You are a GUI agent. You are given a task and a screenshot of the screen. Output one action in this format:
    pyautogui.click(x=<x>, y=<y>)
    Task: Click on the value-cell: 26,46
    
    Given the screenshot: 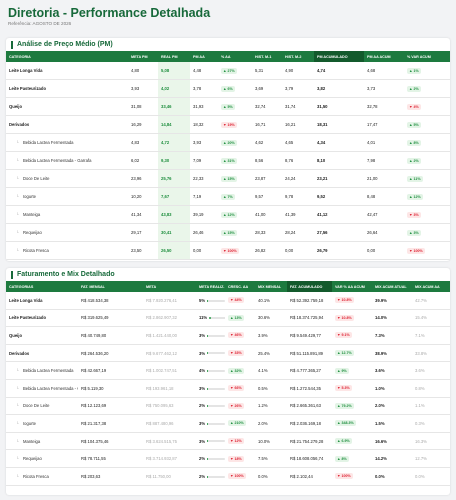 What is the action you would take?
    pyautogui.click(x=204, y=232)
    